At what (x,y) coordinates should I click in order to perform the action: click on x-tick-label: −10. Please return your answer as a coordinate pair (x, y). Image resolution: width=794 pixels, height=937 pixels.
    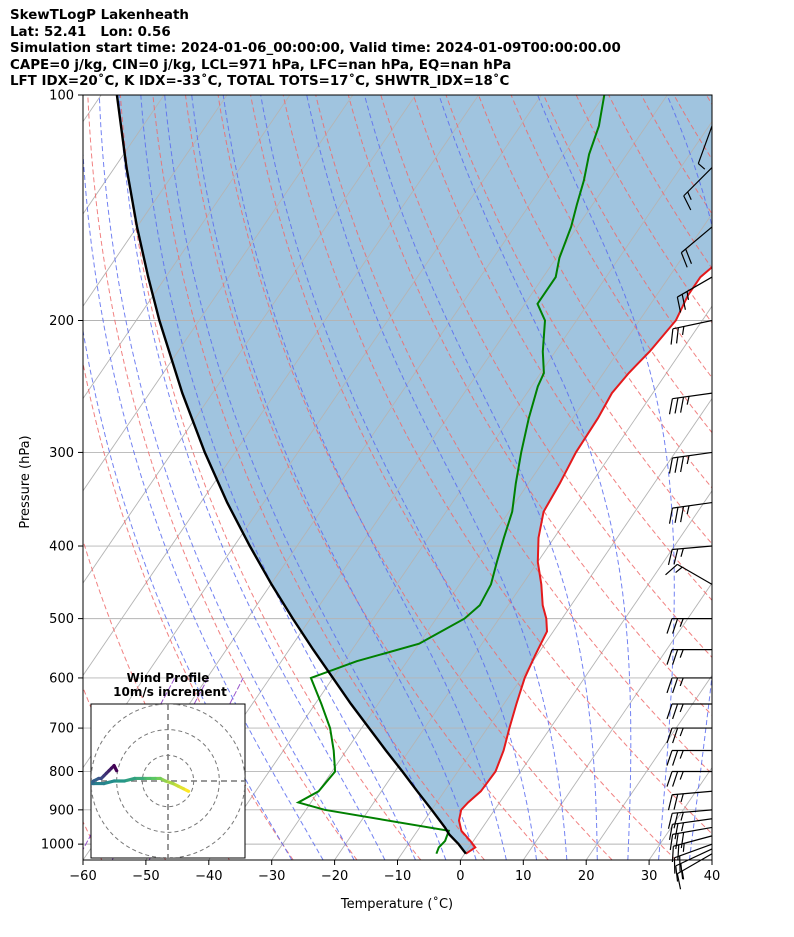
    Looking at the image, I should click on (397, 876).